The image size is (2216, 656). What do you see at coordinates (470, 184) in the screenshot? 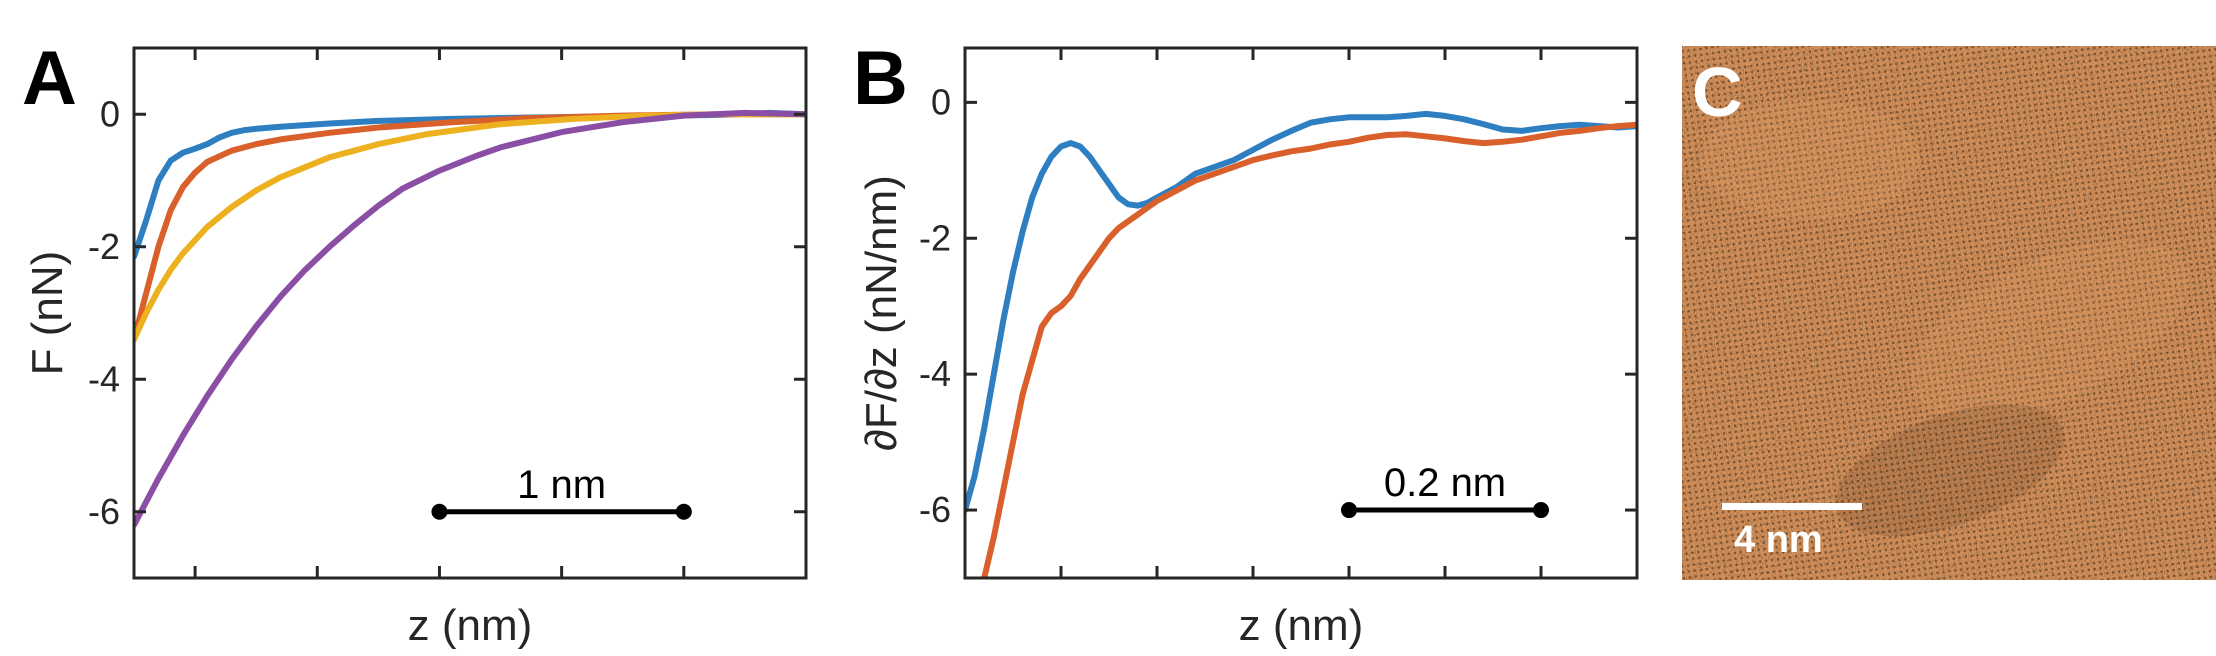
I see `panel-a-series-blue-line` at bounding box center [470, 184].